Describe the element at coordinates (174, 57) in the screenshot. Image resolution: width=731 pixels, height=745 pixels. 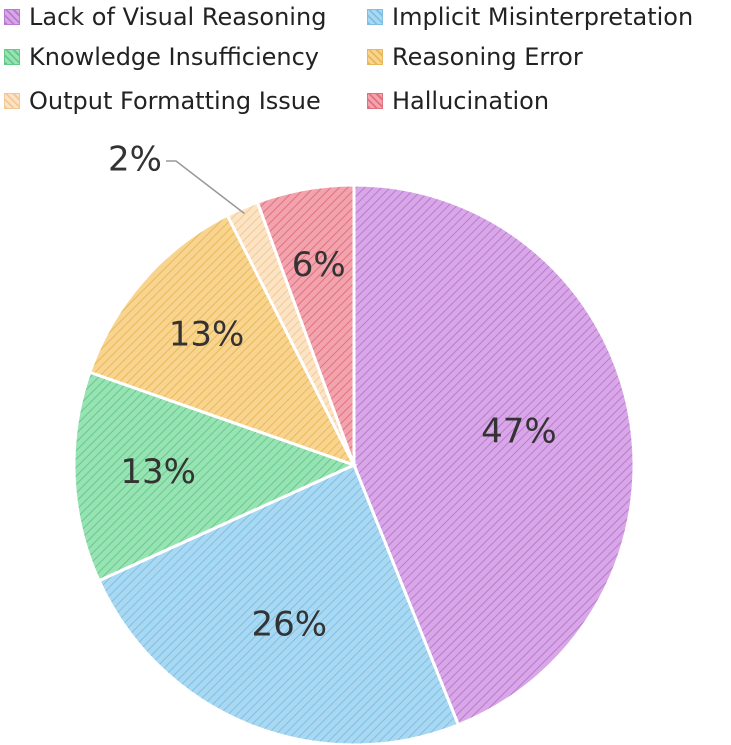
I see `legend-label: Knowledge Insufficiency` at that location.